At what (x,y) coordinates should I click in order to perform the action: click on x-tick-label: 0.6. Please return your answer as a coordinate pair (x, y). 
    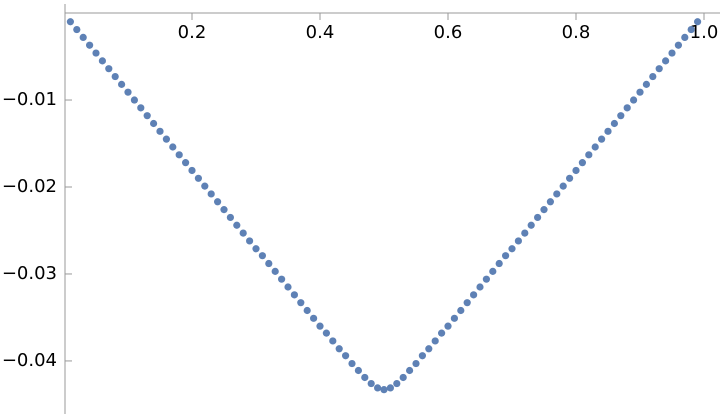
    Looking at the image, I should click on (448, 32).